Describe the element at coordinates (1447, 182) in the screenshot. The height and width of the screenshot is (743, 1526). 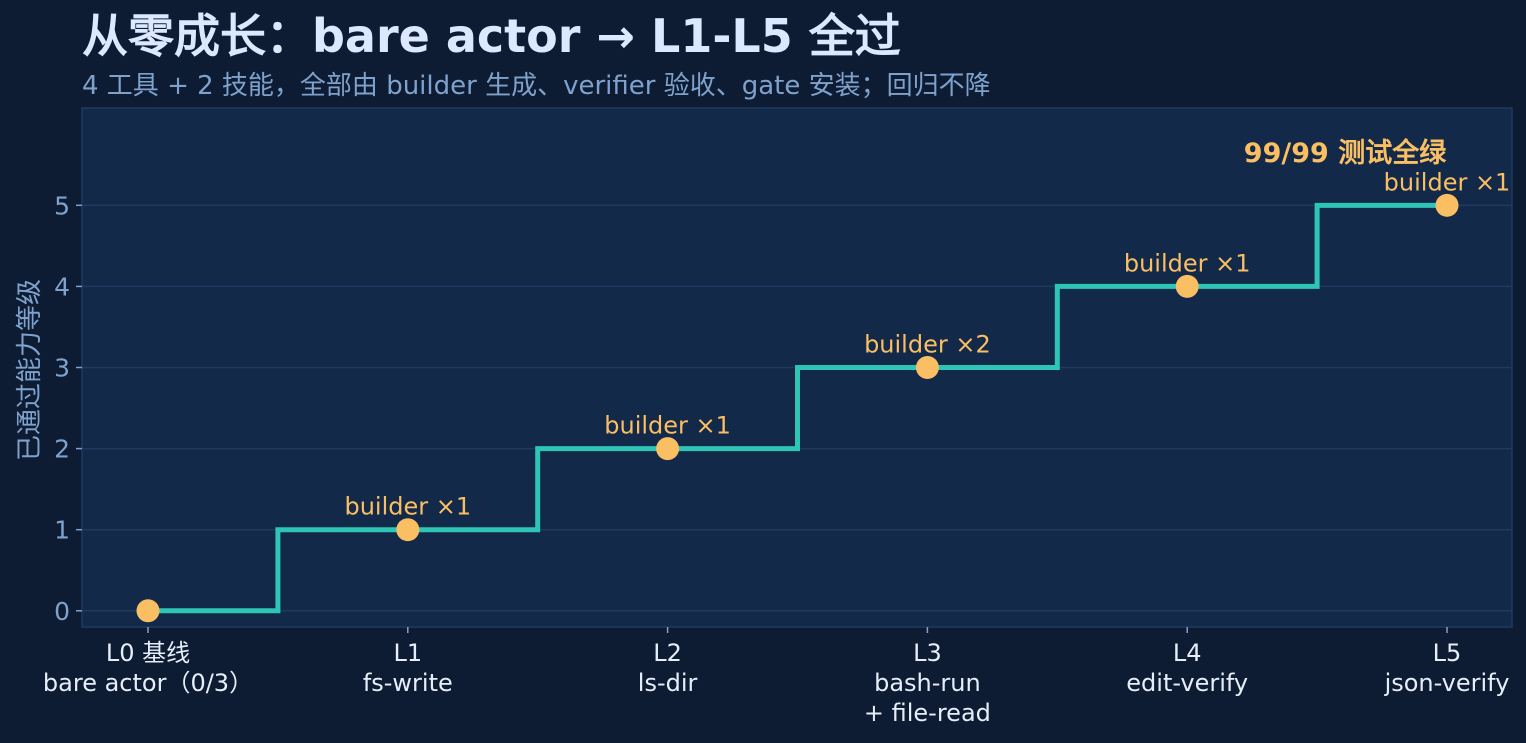
I see `point-annotation-5: builder ×1` at that location.